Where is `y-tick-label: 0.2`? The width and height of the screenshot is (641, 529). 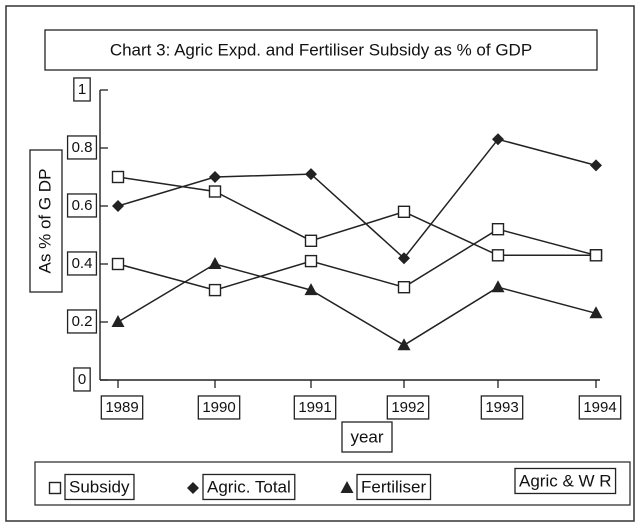 y-tick-label: 0.2 is located at coordinates (82, 321).